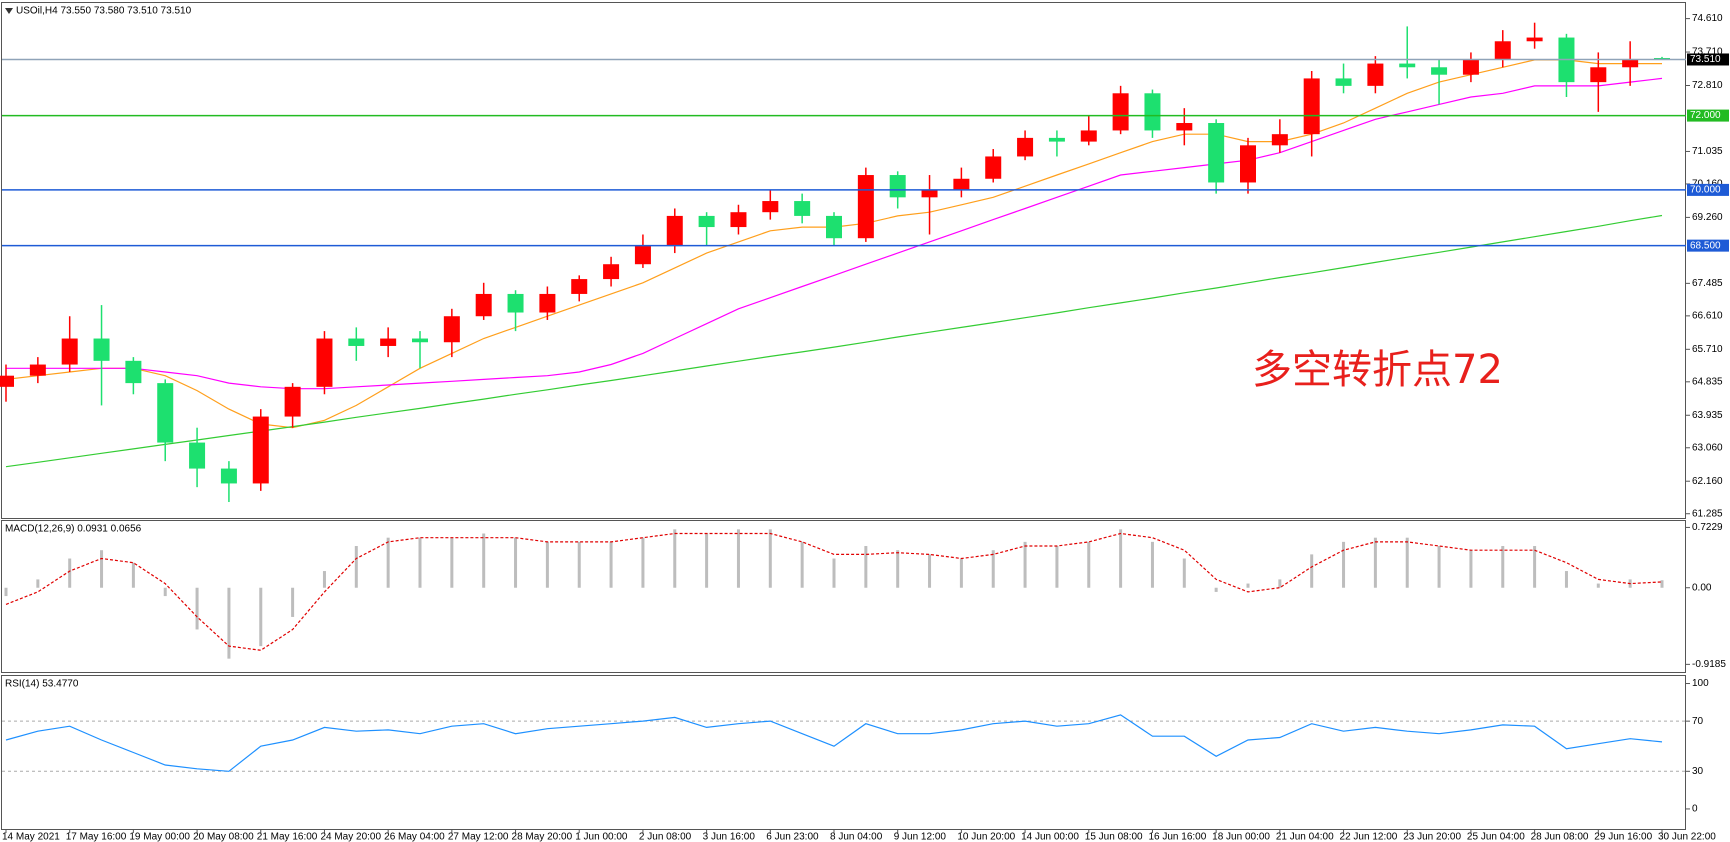 This screenshot has width=1730, height=842. I want to click on x-tick-label: 2 Jun 08:00, so click(665, 837).